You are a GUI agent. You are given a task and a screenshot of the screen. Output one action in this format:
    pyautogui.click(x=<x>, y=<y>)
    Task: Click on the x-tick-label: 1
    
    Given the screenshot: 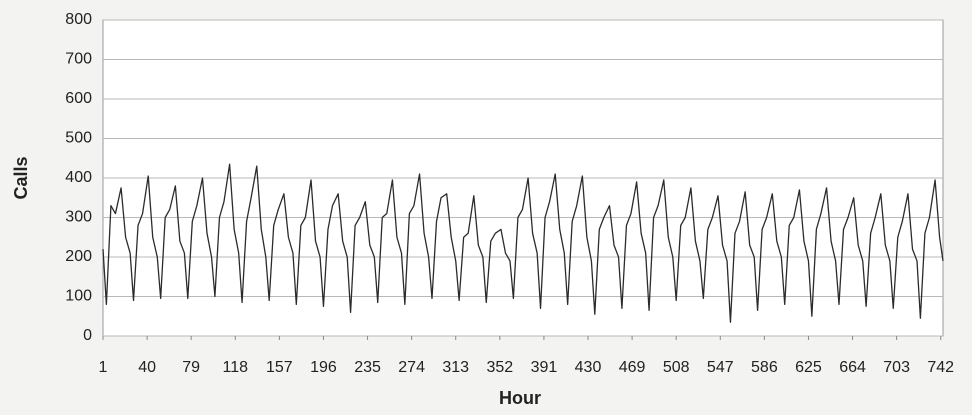 What is the action you would take?
    pyautogui.click(x=103, y=367)
    